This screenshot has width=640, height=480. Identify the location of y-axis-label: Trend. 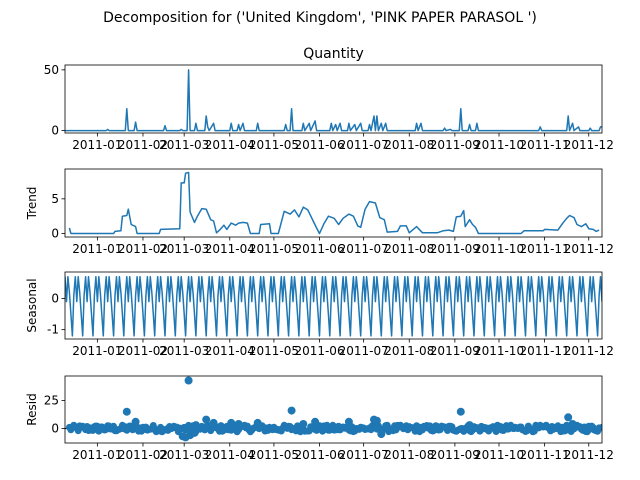
(32, 204).